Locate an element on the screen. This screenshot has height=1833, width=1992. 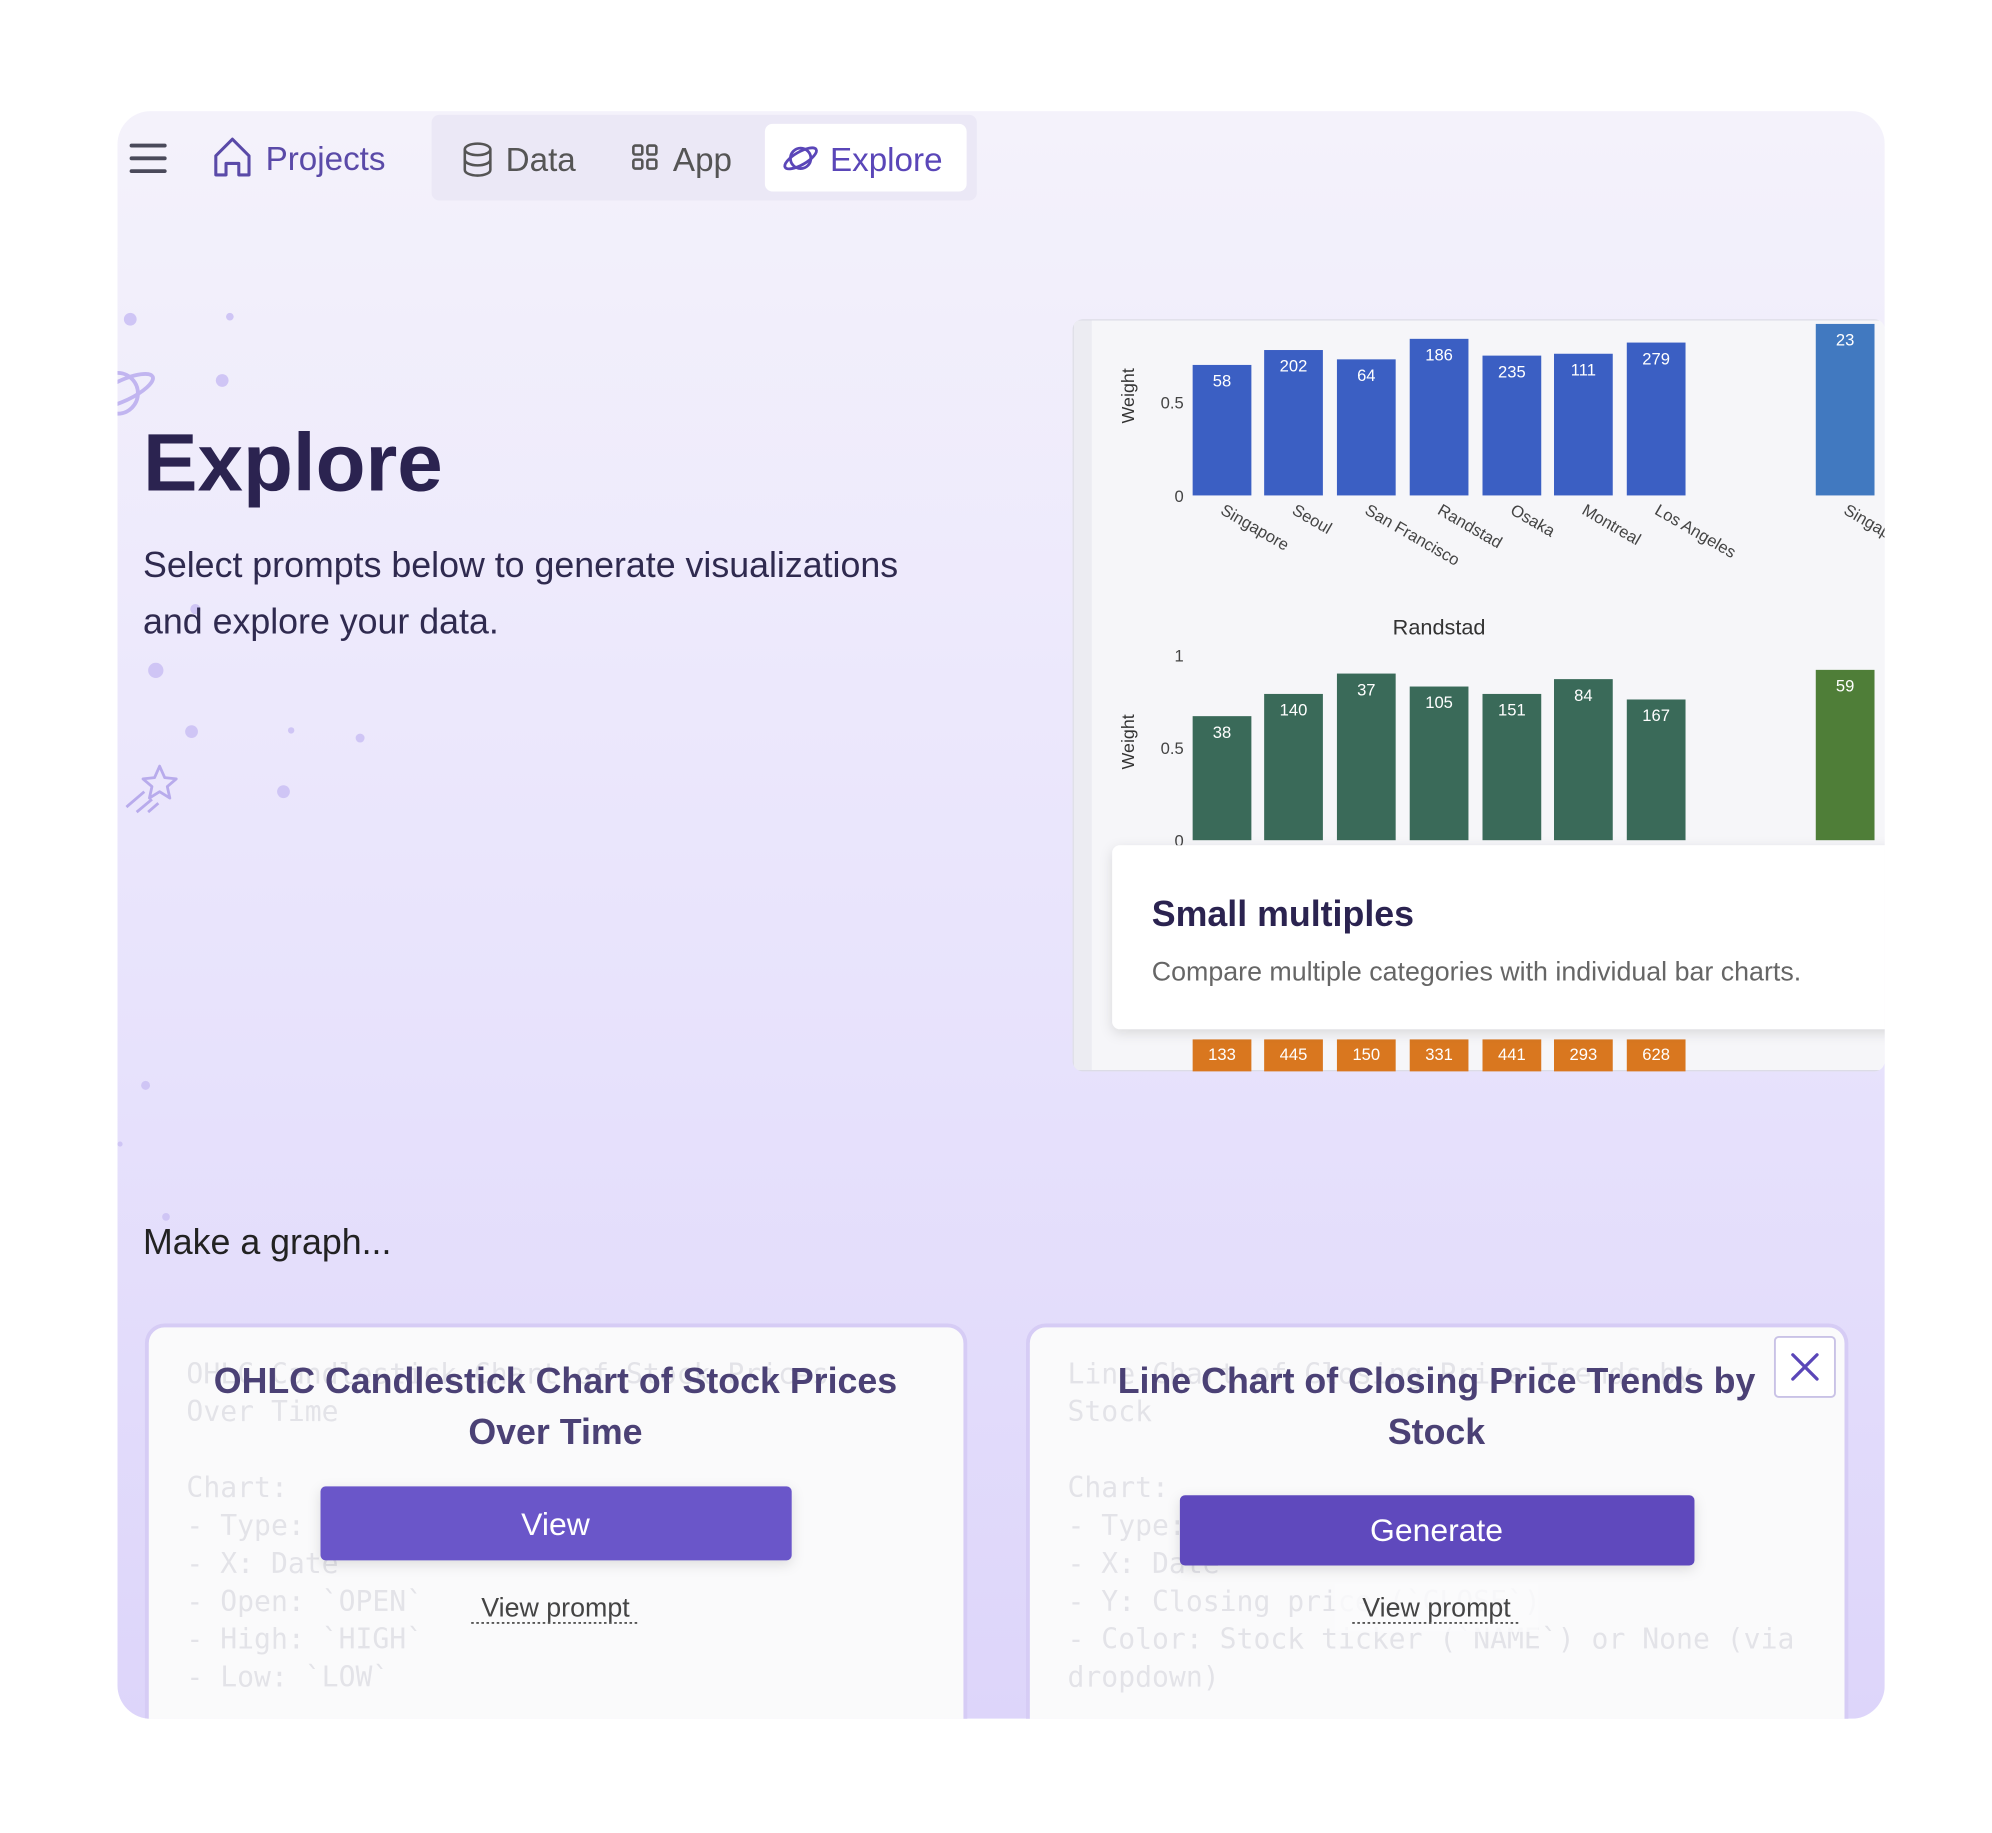
prompt-button: Generate is located at coordinates (1437, 1530).